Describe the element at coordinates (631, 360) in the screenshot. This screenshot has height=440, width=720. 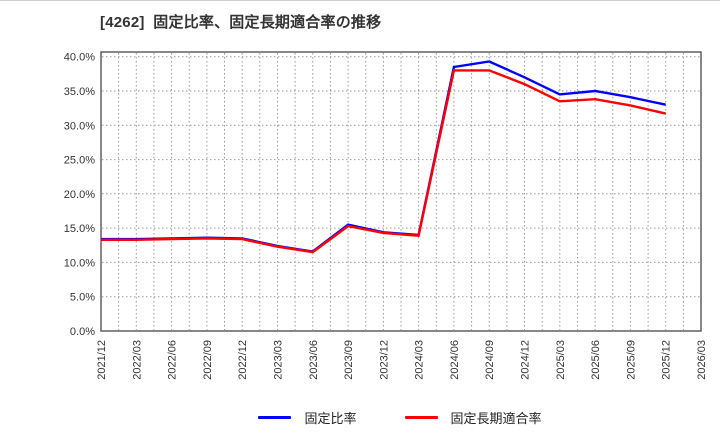
I see `svg-text: 2025/09` at that location.